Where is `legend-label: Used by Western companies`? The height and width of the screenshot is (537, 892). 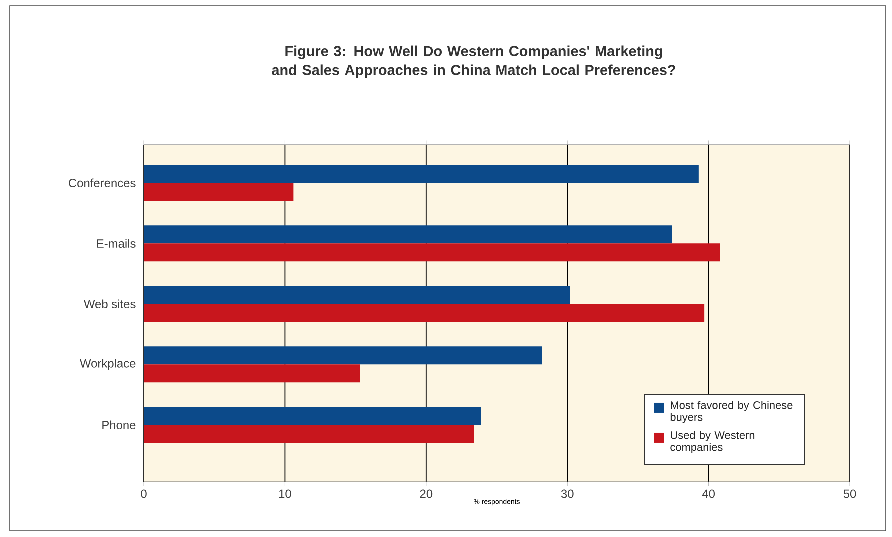 legend-label: Used by Western companies is located at coordinates (712, 442).